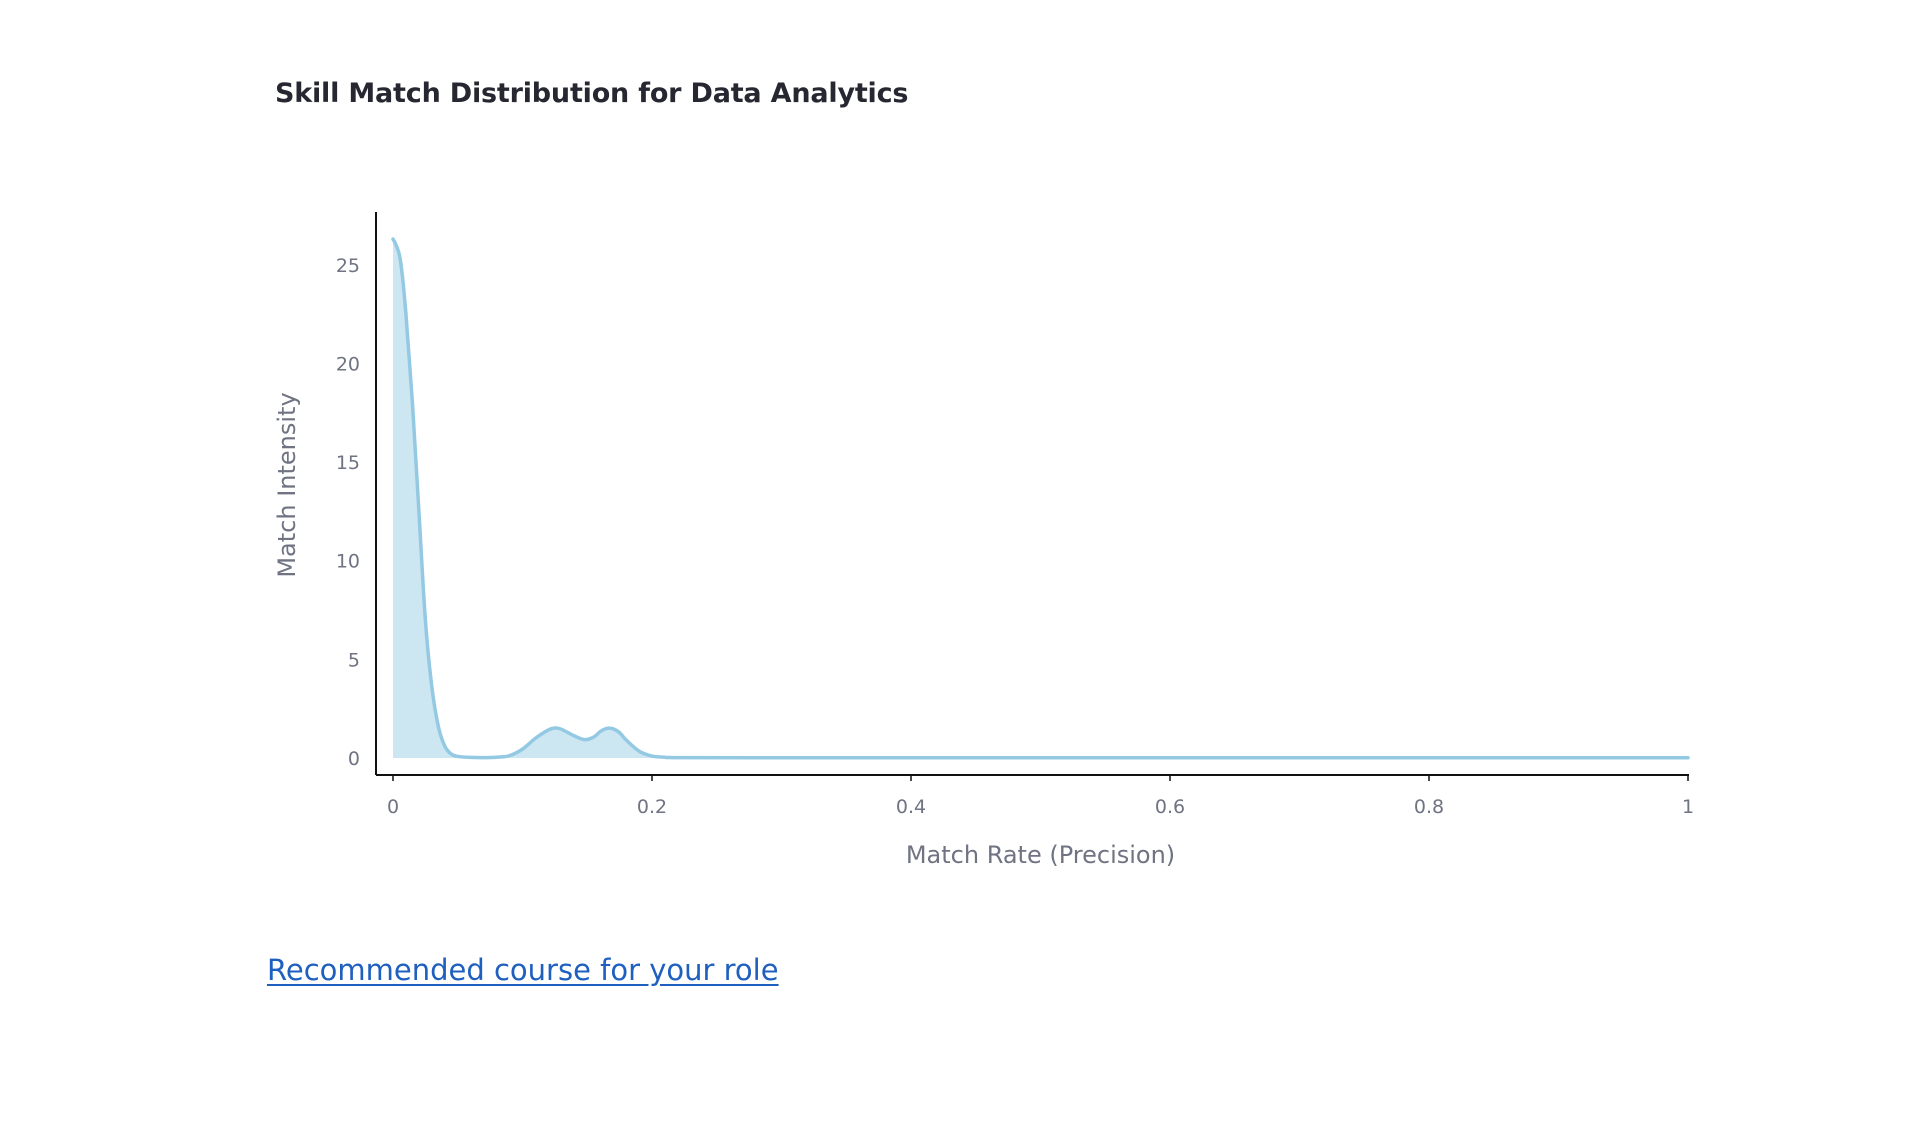 This screenshot has height=1122, width=1918. I want to click on y-tick-label: 20, so click(348, 364).